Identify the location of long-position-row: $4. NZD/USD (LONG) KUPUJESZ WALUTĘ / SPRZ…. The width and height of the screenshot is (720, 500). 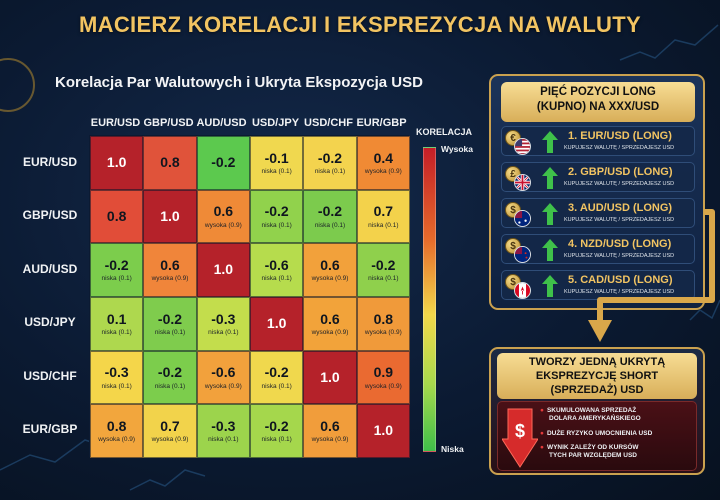
(598, 249).